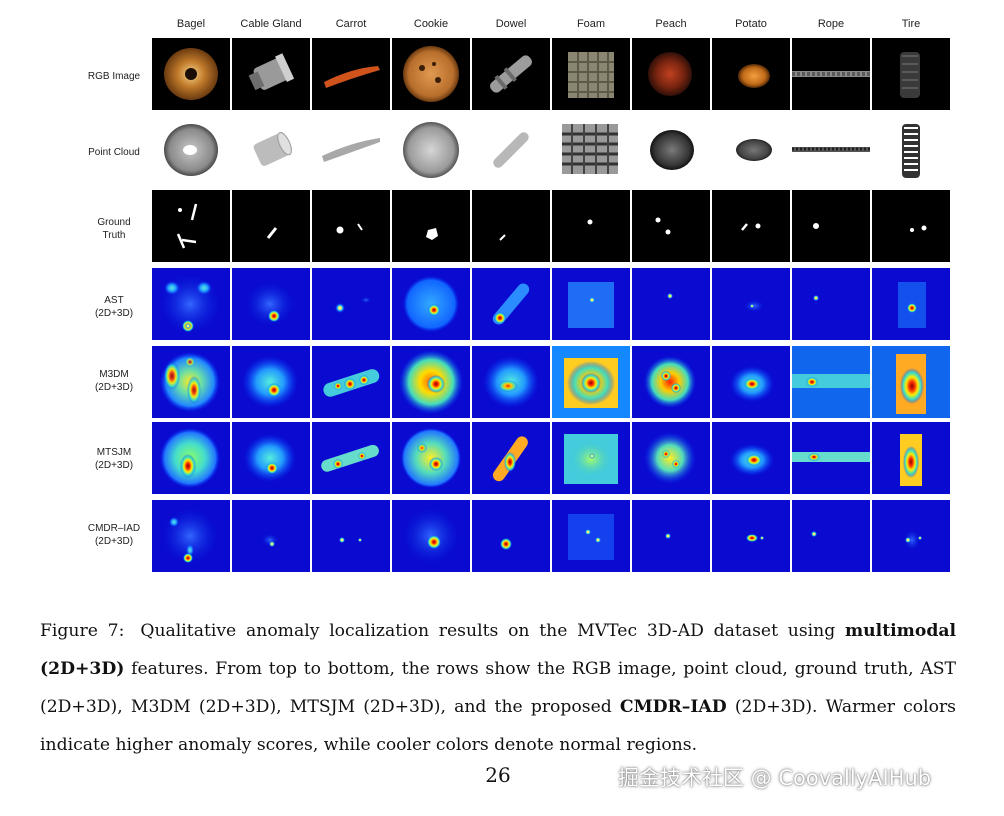 The height and width of the screenshot is (816, 1004). Describe the element at coordinates (271, 304) in the screenshot. I see `cell-ast-2d-3d-cable-gland` at that location.